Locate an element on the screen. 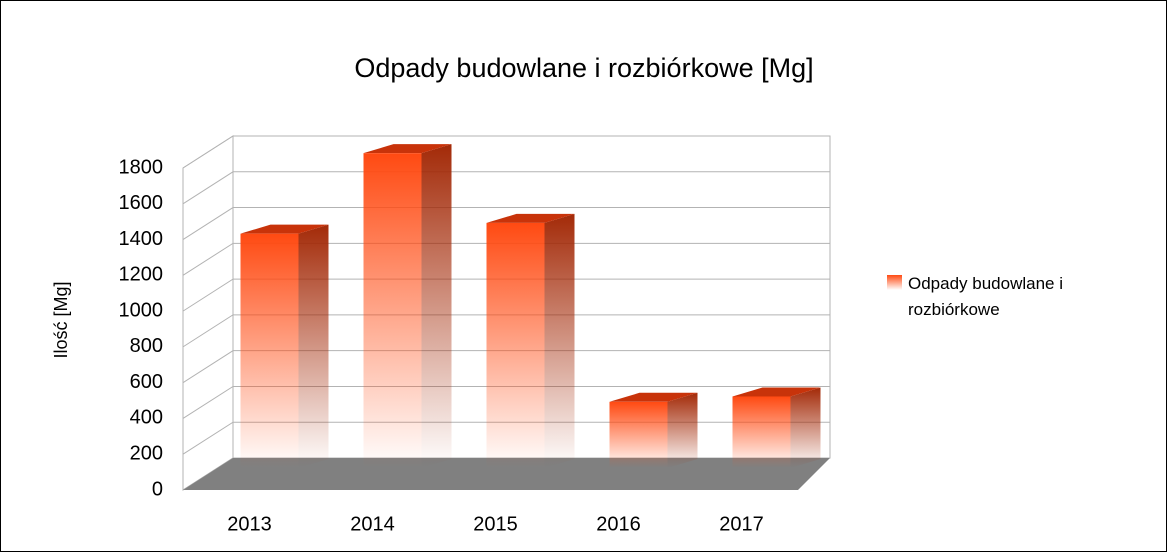  y-tick-label: 0 is located at coordinates (157, 489).